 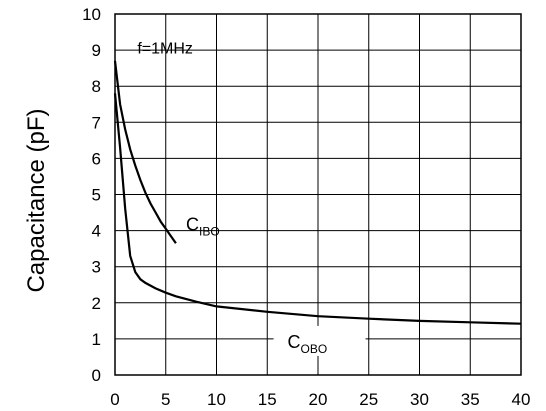 What do you see at coordinates (114, 399) in the screenshot?
I see `x-tick-label: 0` at bounding box center [114, 399].